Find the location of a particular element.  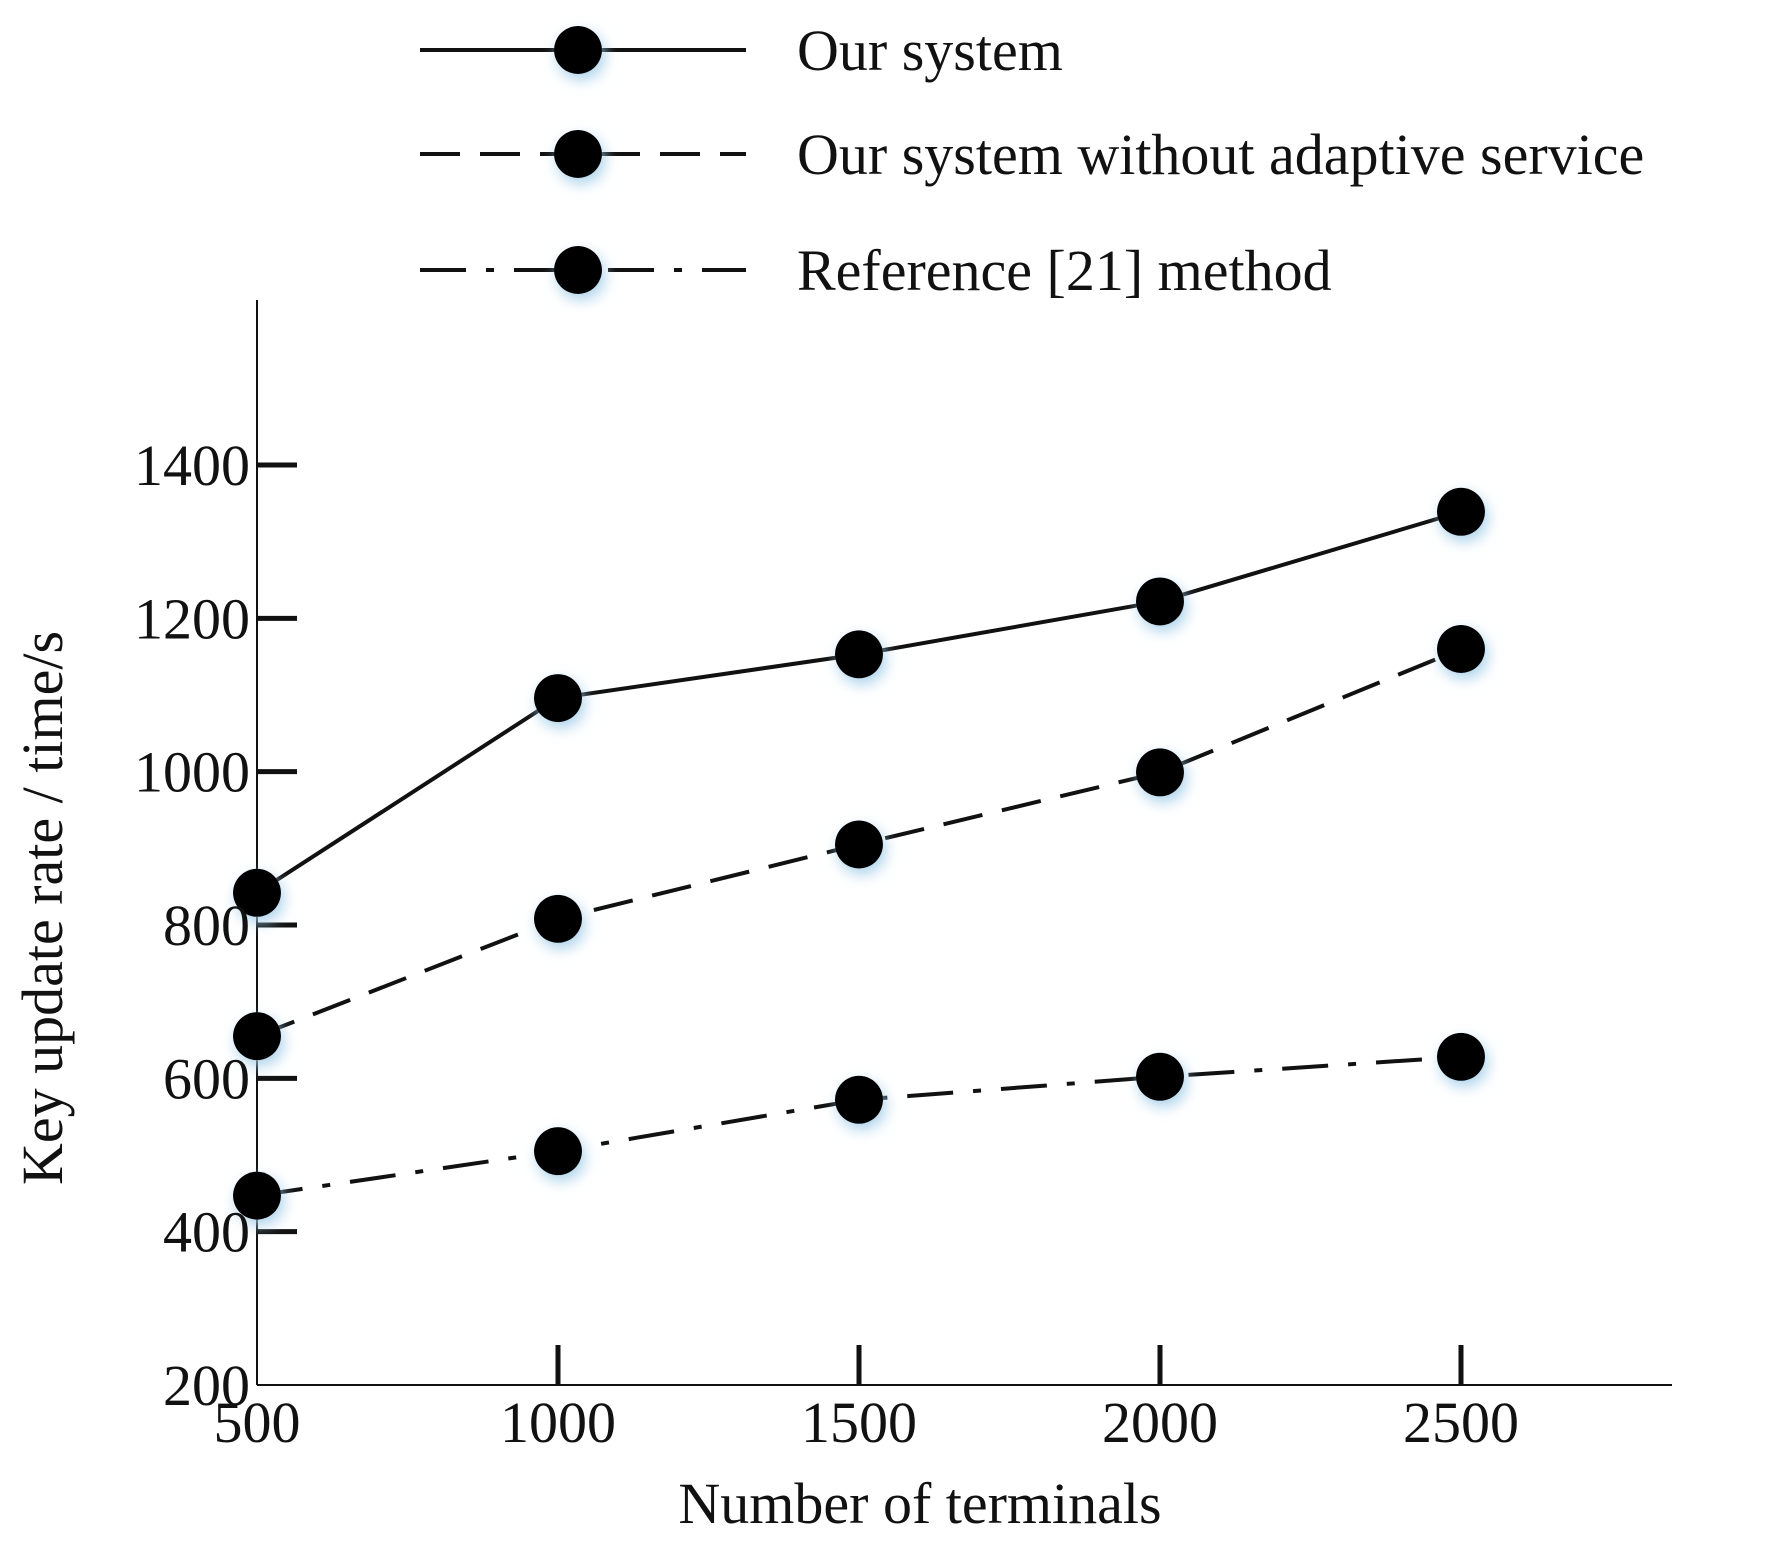

y-tick-label: 200 is located at coordinates (206, 1385).